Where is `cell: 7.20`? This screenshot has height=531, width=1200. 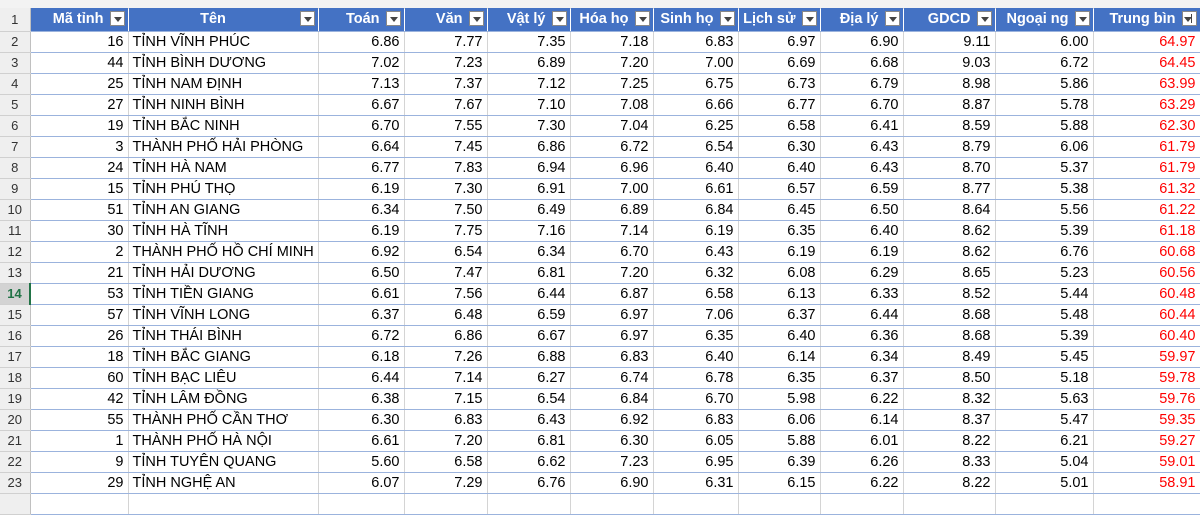
cell: 7.20 is located at coordinates (612, 273).